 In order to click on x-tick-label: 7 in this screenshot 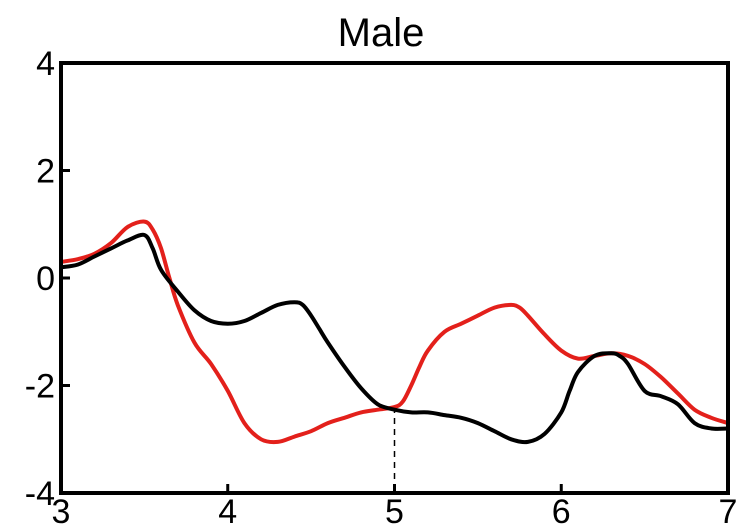, I will do `click(728, 510)`.